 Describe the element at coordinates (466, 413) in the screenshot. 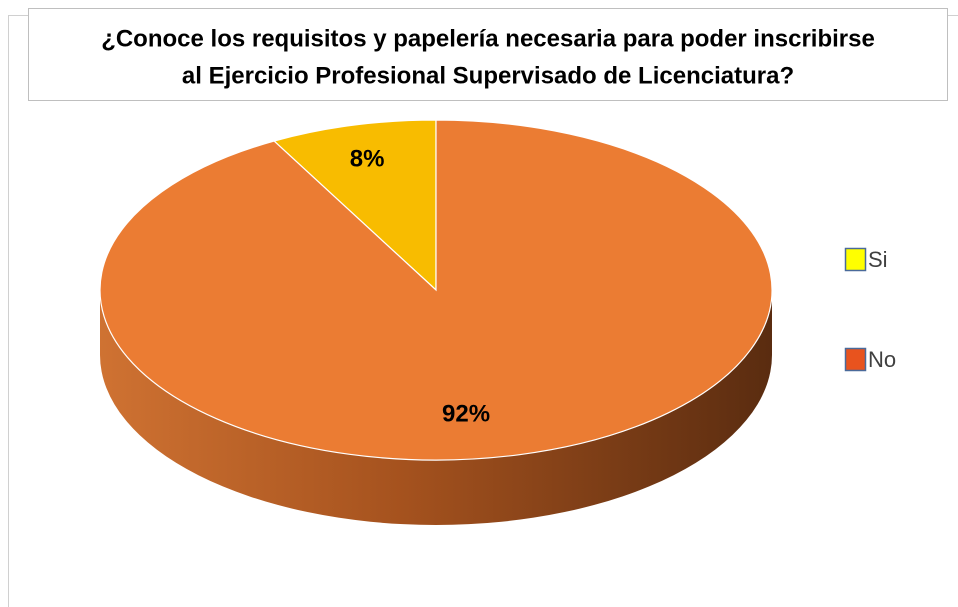

I see `data-label: 92%` at that location.